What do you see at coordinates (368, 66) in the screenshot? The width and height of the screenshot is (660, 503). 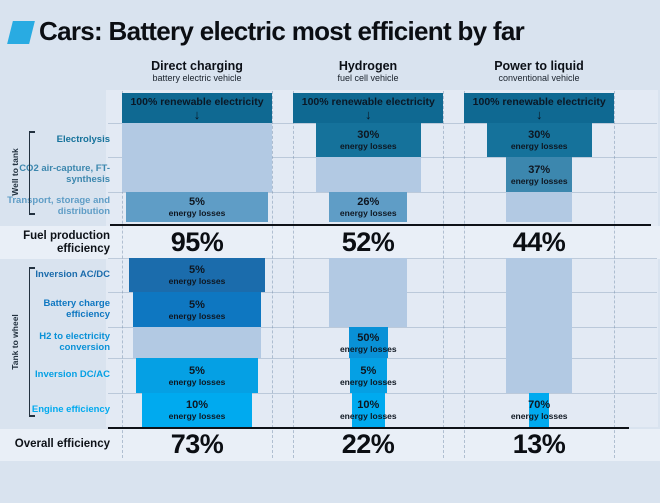 I see `column-title: Hydrogen` at bounding box center [368, 66].